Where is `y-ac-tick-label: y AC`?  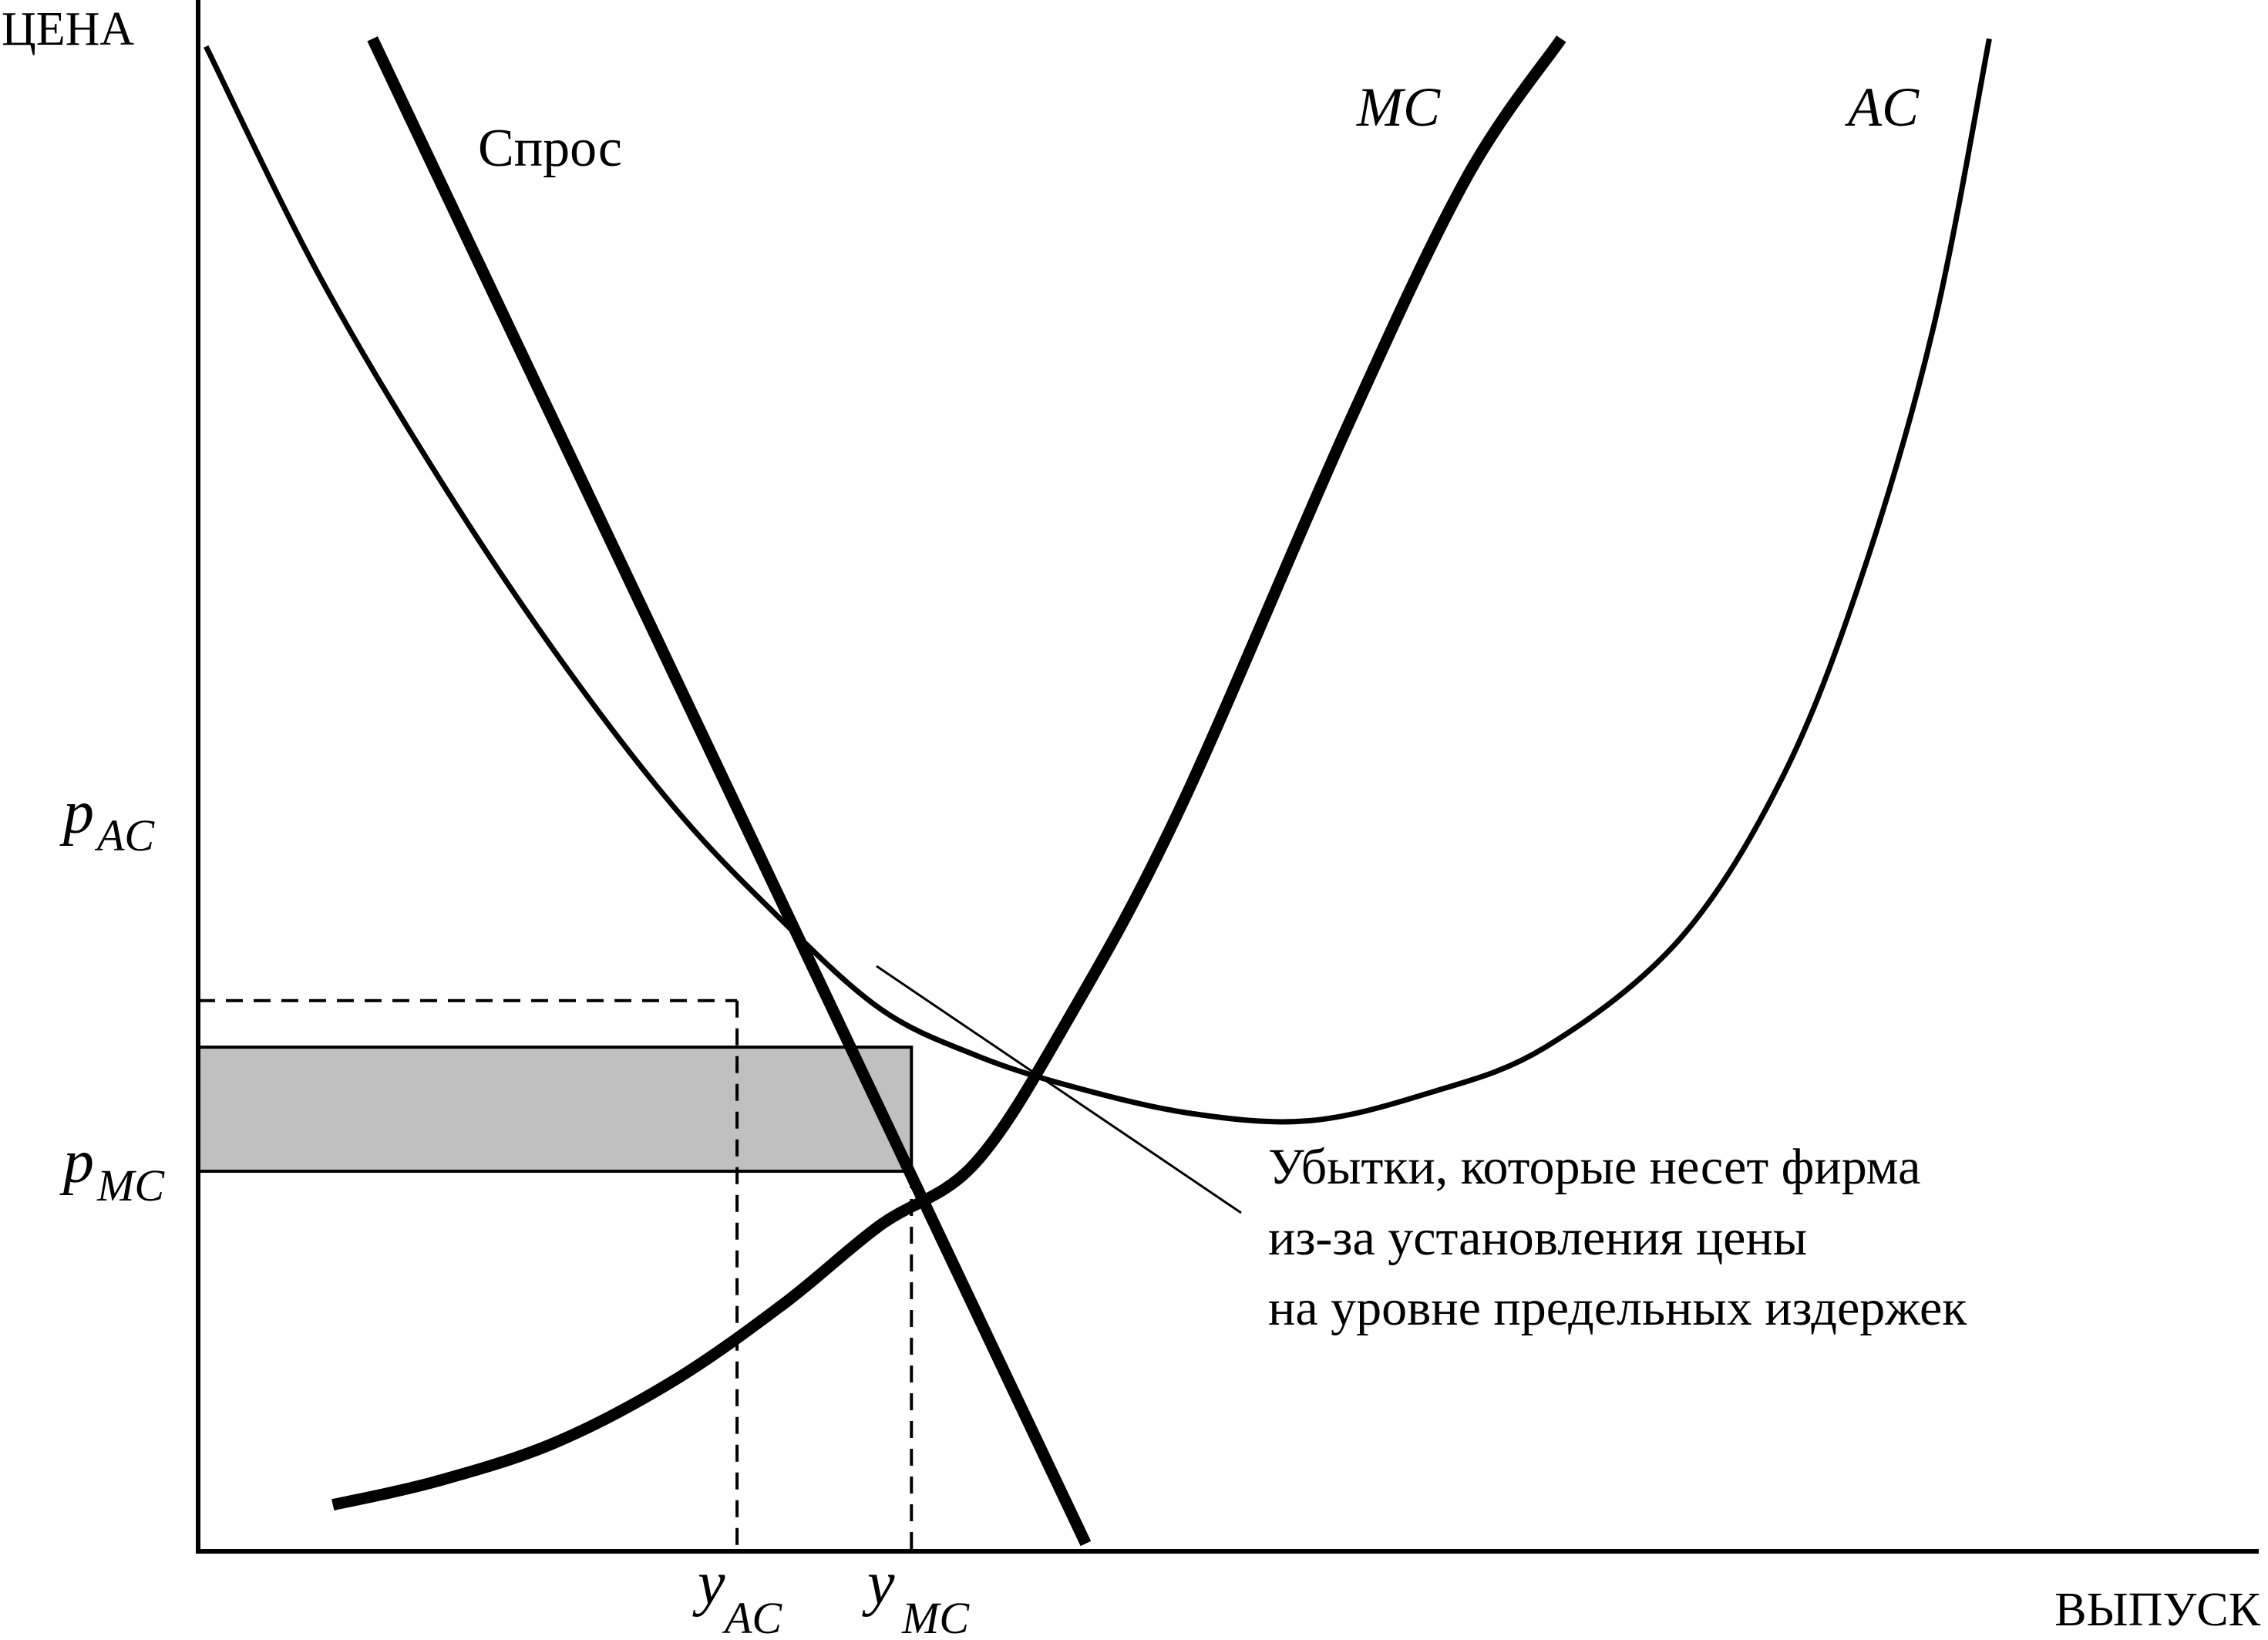 y-ac-tick-label: y AC is located at coordinates (737, 1595).